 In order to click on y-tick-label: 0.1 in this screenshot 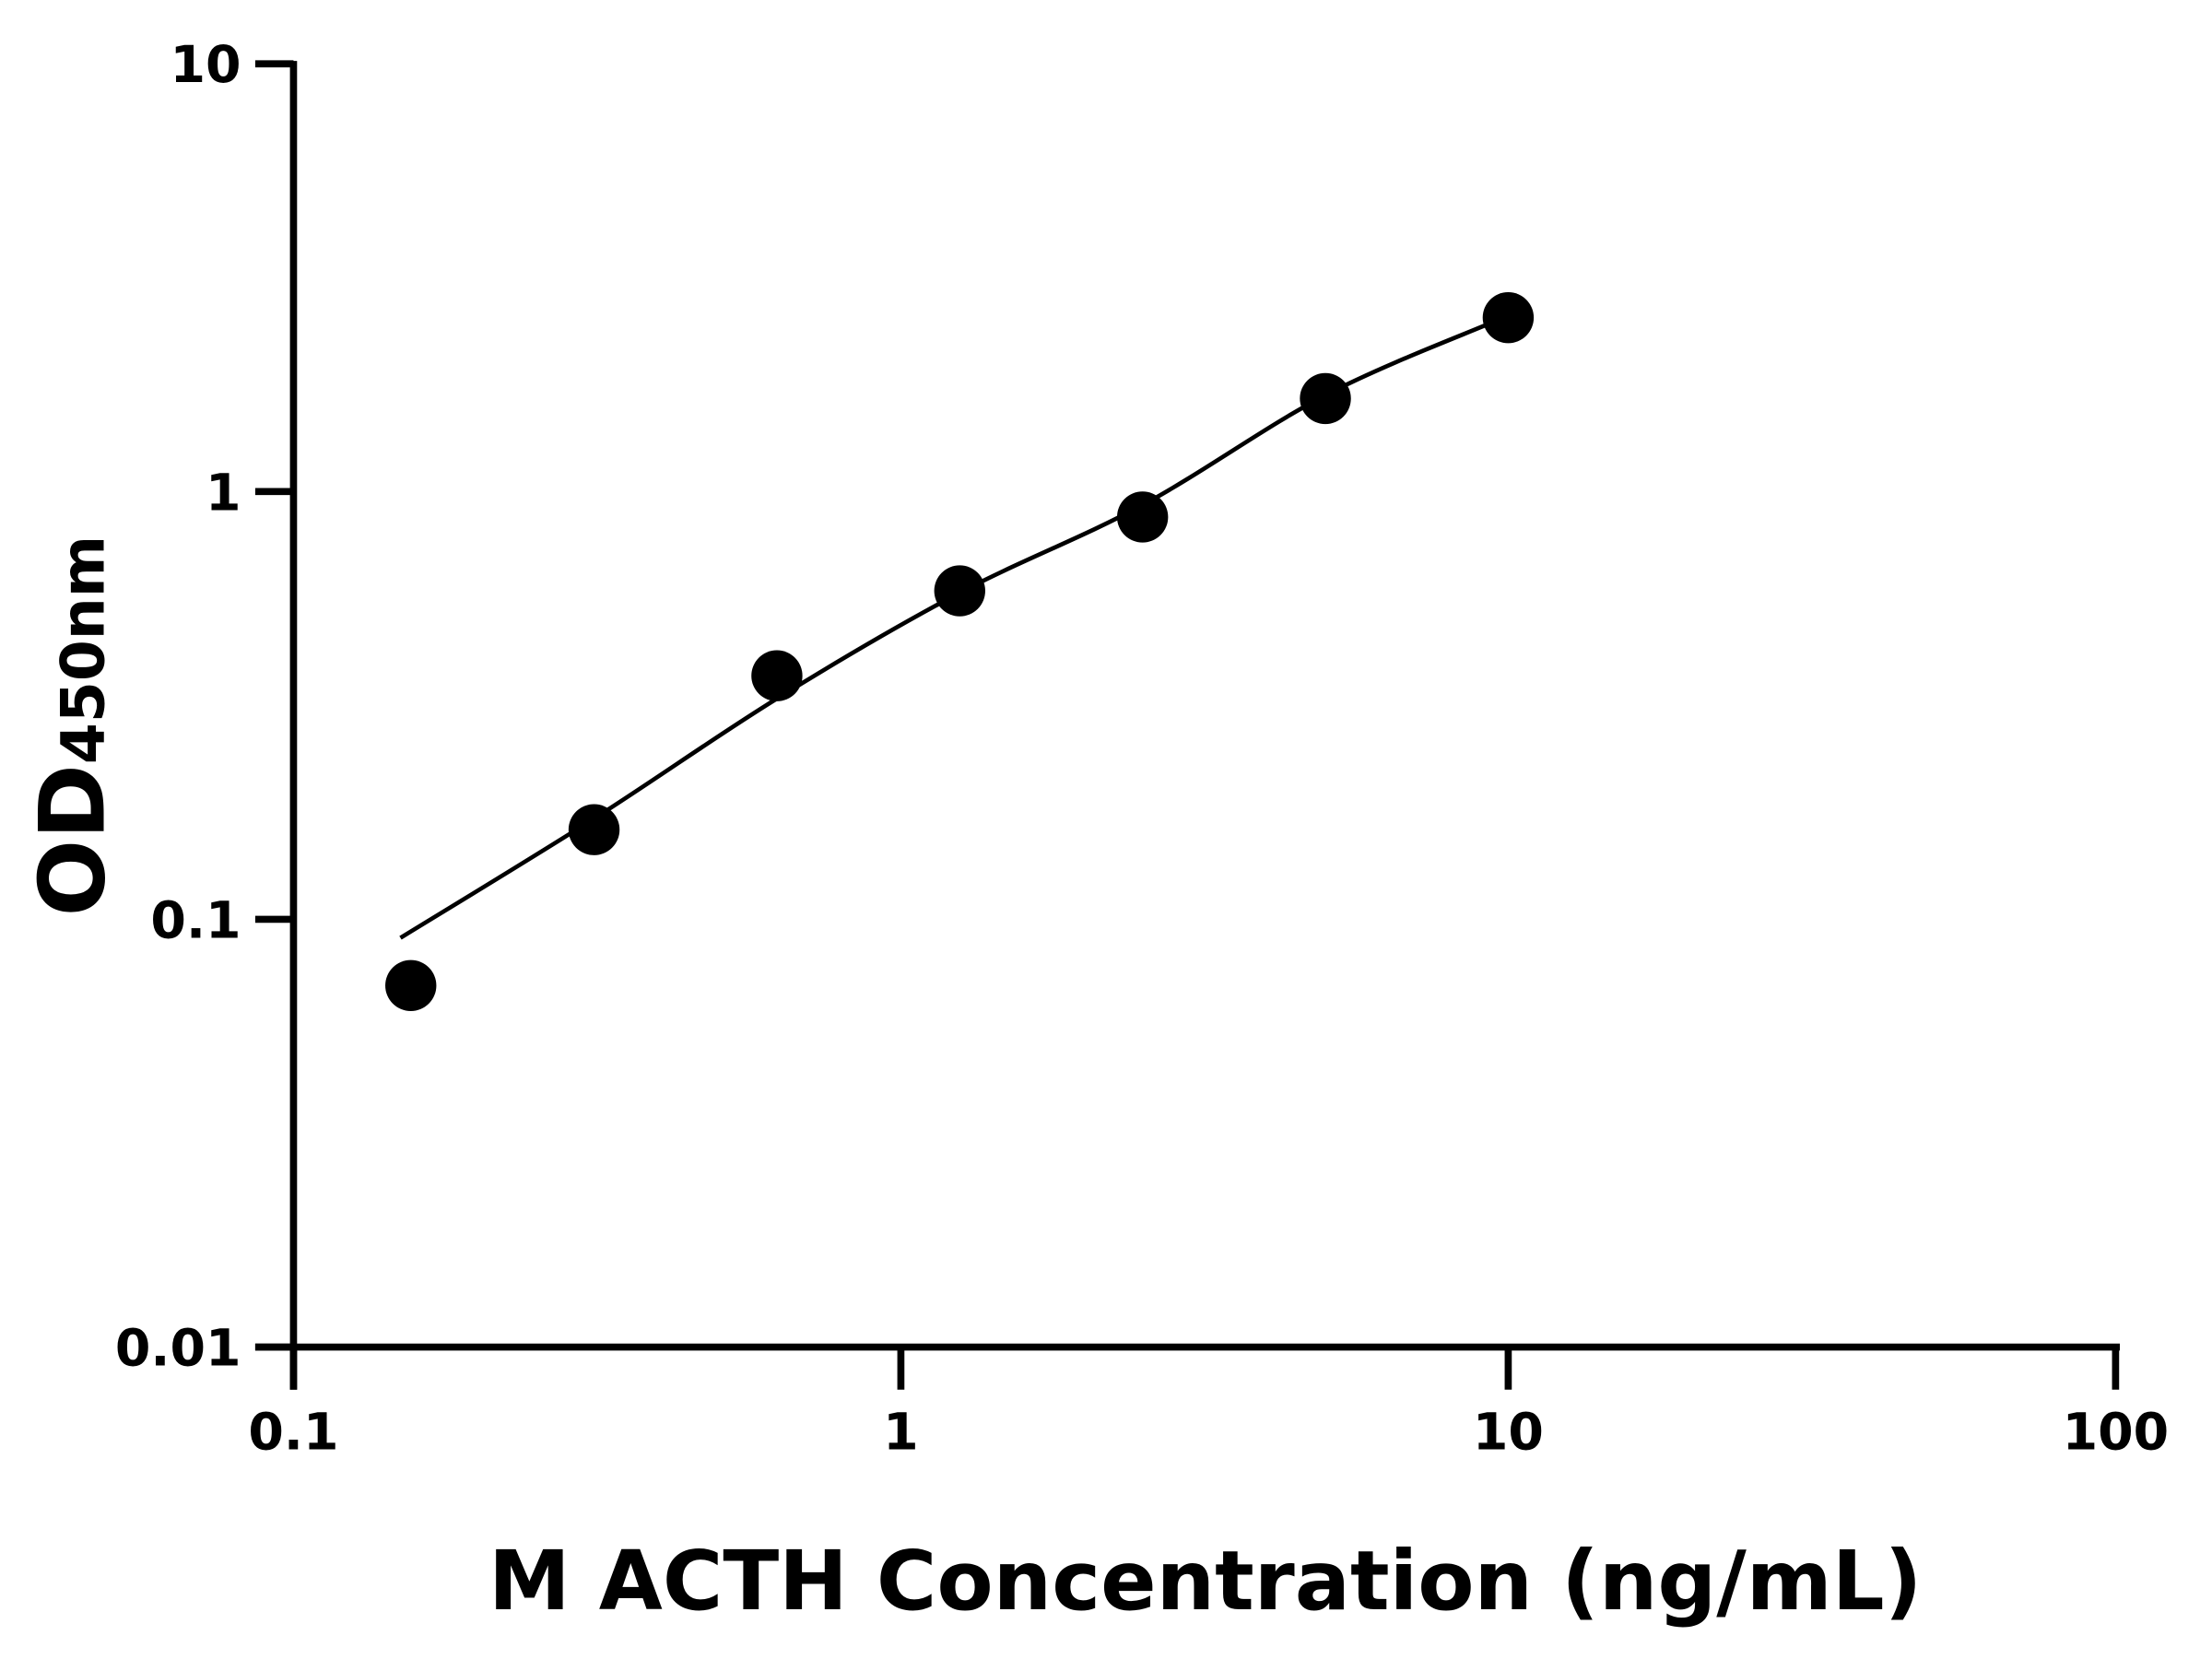, I will do `click(195, 920)`.